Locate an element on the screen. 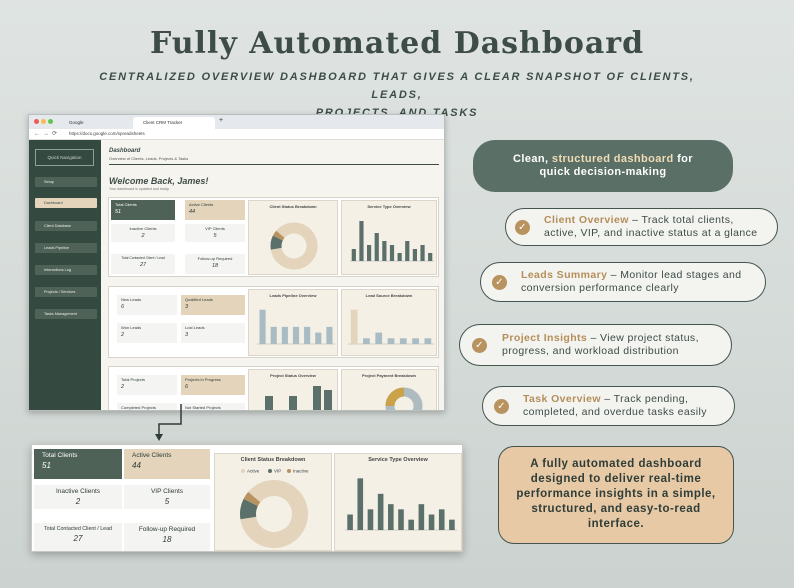 The image size is (794, 588). card-value: 44 is located at coordinates (192, 212).